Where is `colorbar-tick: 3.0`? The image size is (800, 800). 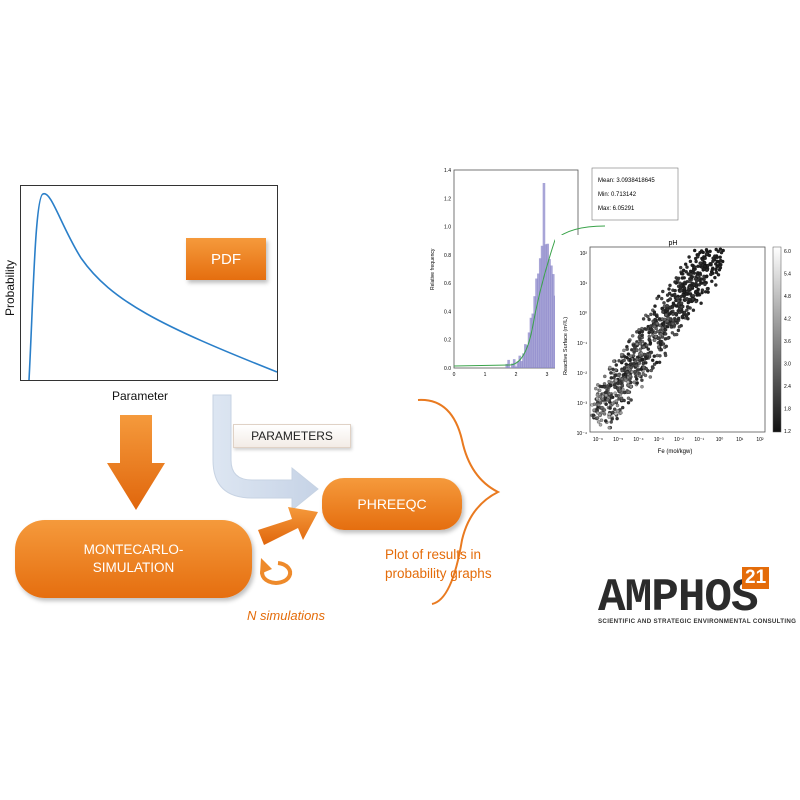
colorbar-tick: 3.0 is located at coordinates (787, 365).